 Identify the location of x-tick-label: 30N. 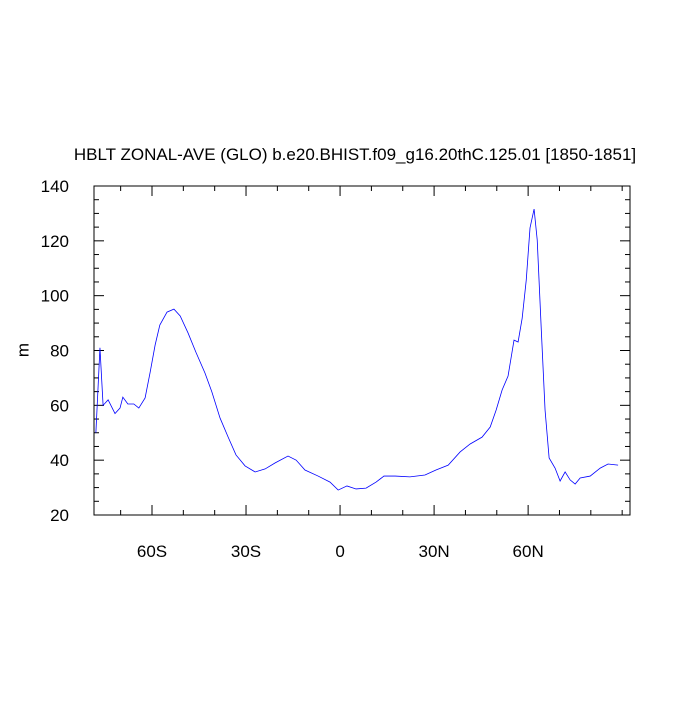
(433, 551).